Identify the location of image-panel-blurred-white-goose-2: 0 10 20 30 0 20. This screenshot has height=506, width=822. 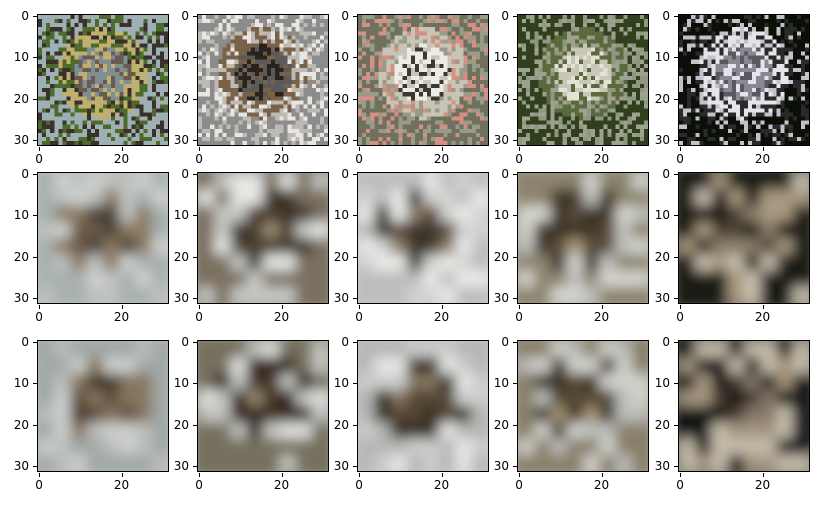
(411, 413).